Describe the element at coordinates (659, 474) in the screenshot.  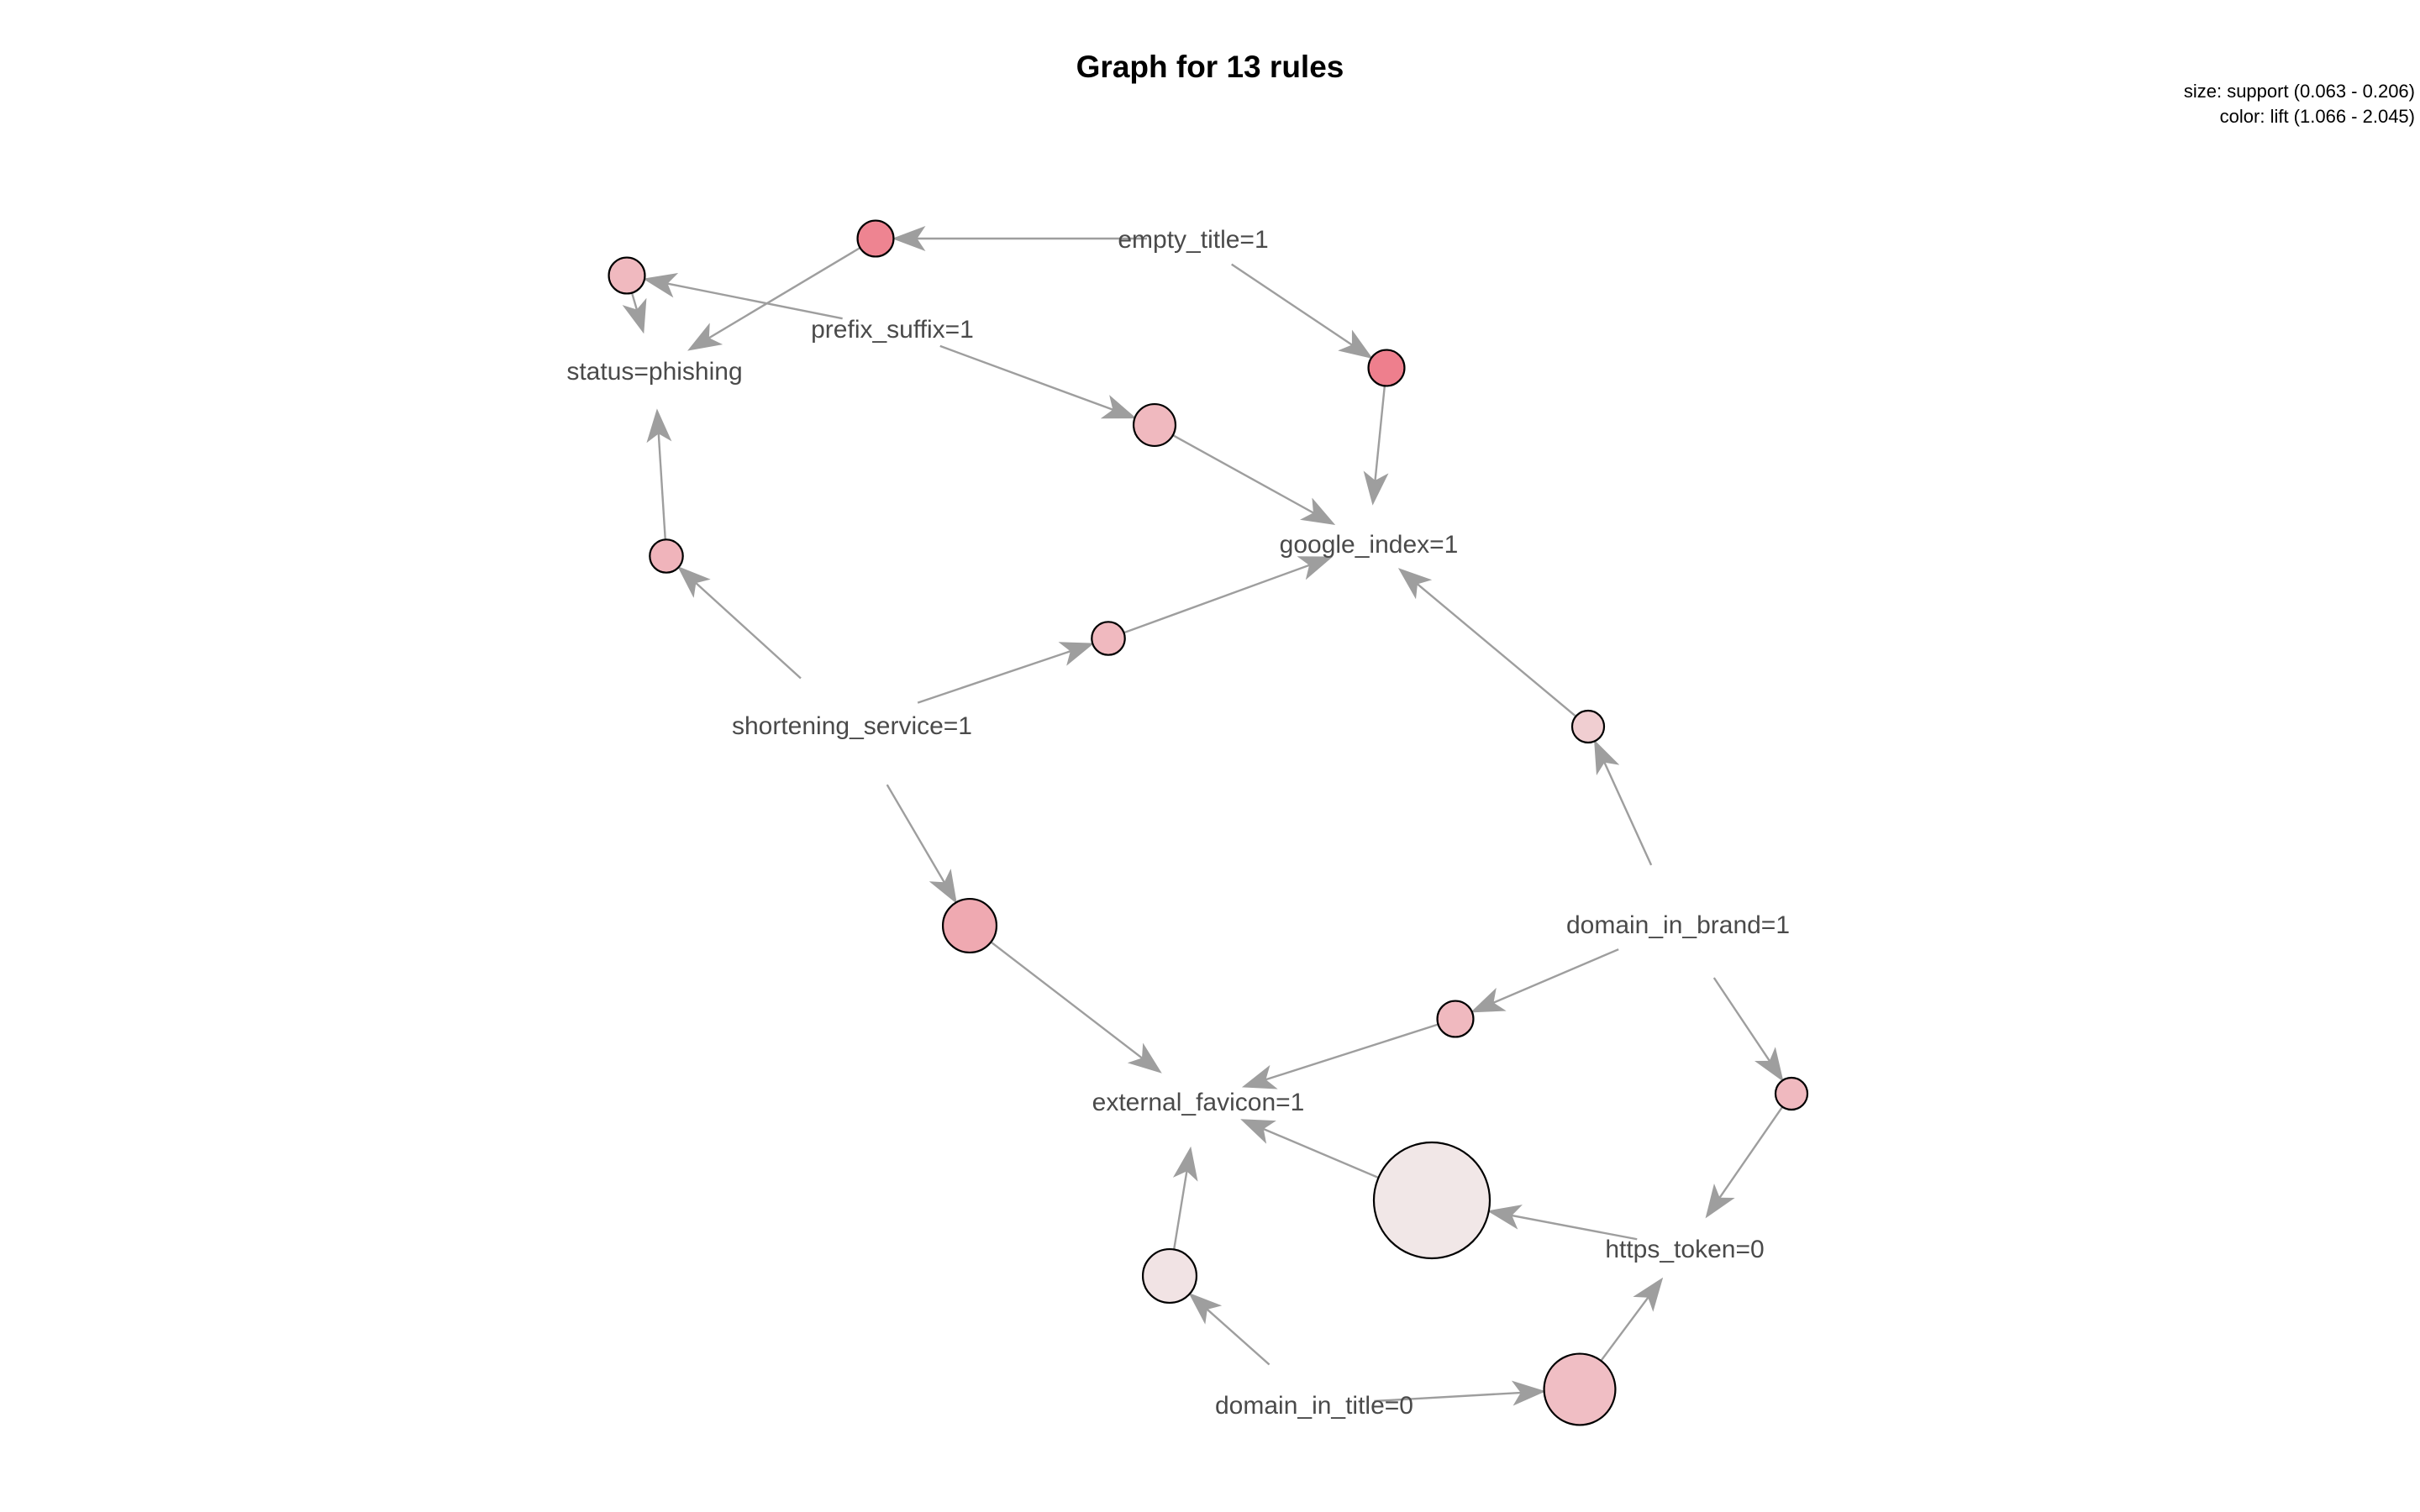
I see `edge-r5-to-status` at that location.